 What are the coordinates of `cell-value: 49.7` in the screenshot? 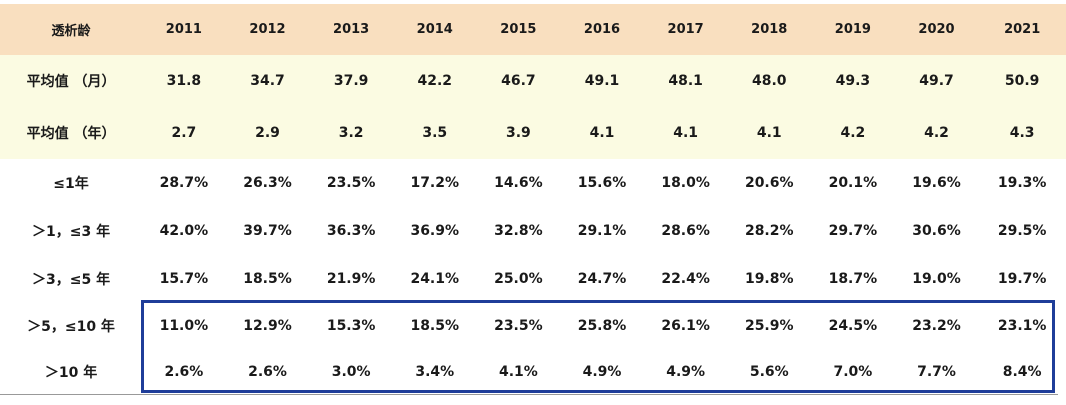 It's located at (936, 81).